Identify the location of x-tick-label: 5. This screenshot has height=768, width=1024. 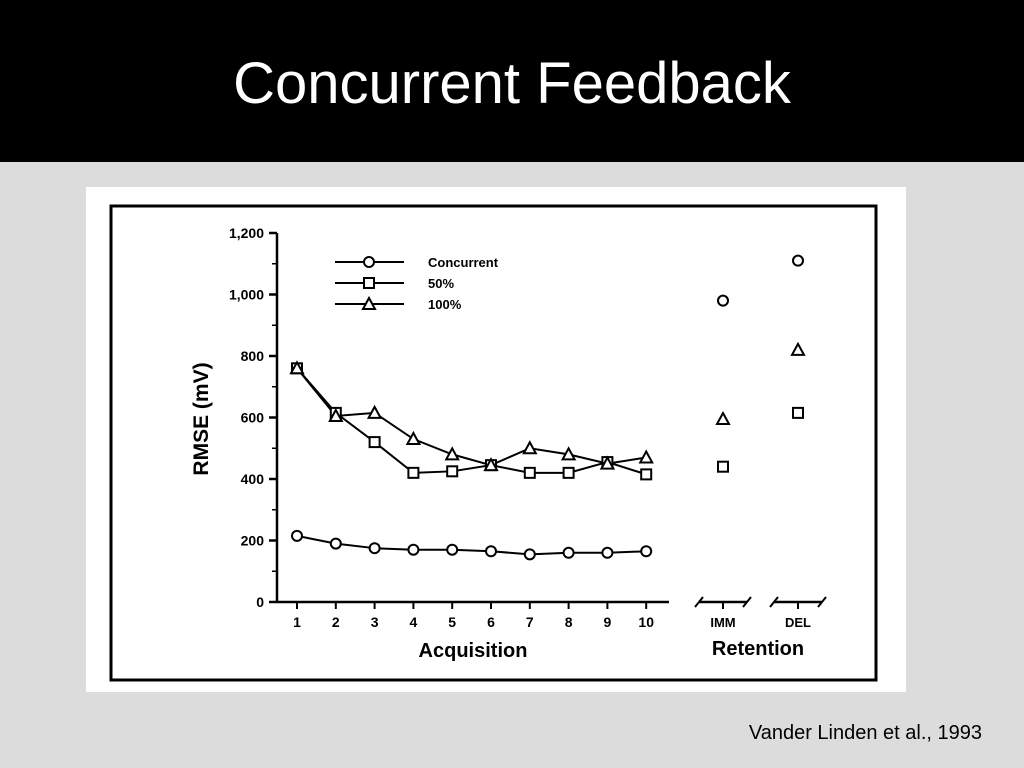
(452, 622).